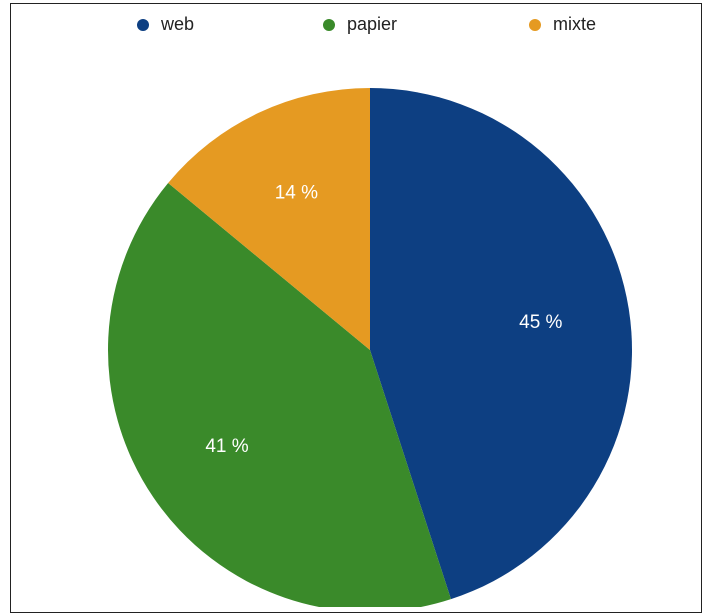  I want to click on legend-label-web: web, so click(178, 24).